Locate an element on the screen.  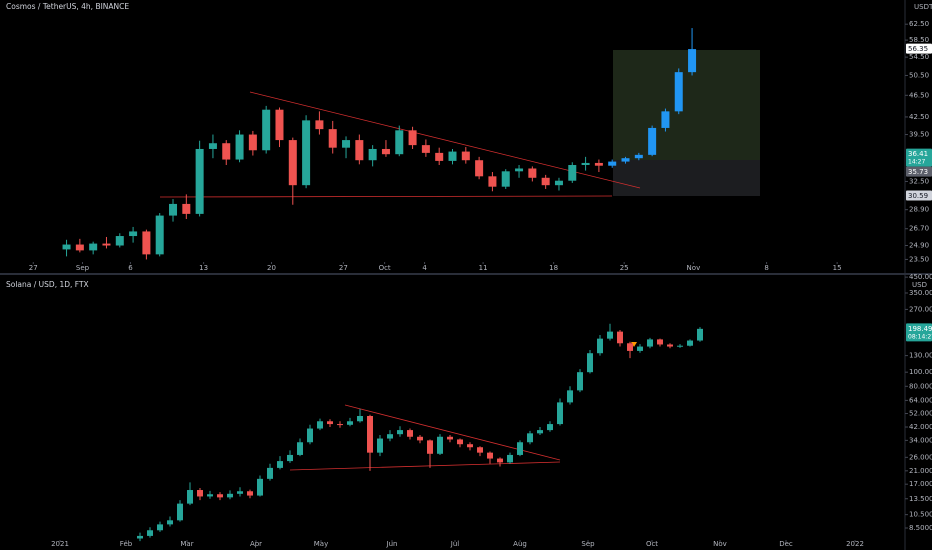
y-tick-label: 62.50 is located at coordinates (919, 24).